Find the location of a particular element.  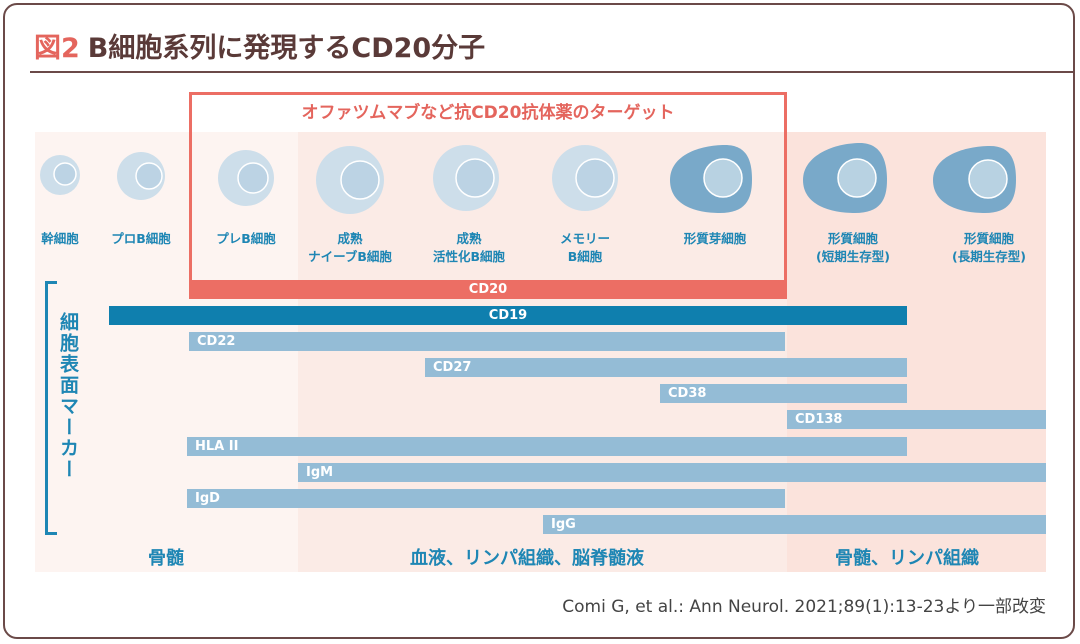

cell-memory-b is located at coordinates (585, 178).